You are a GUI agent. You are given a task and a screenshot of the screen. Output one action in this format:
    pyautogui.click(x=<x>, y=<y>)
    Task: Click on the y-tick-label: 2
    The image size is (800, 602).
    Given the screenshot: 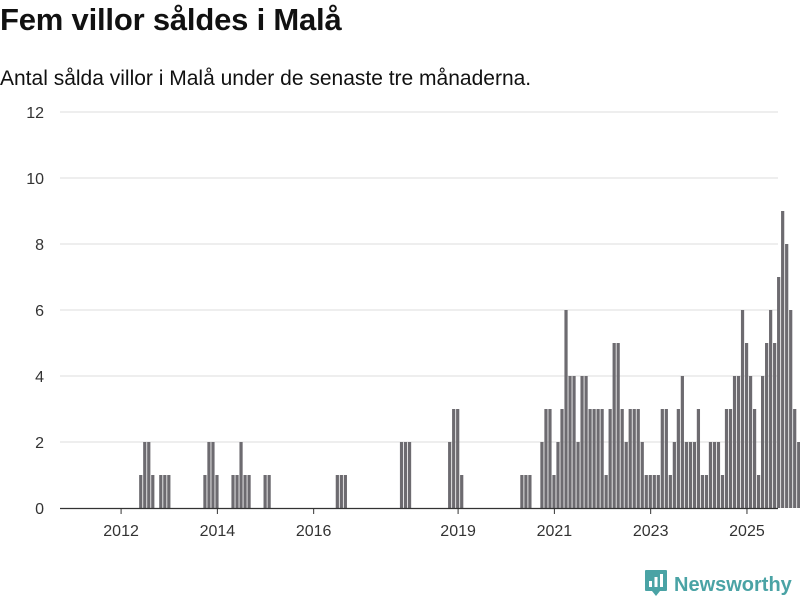 What is the action you would take?
    pyautogui.click(x=39, y=443)
    